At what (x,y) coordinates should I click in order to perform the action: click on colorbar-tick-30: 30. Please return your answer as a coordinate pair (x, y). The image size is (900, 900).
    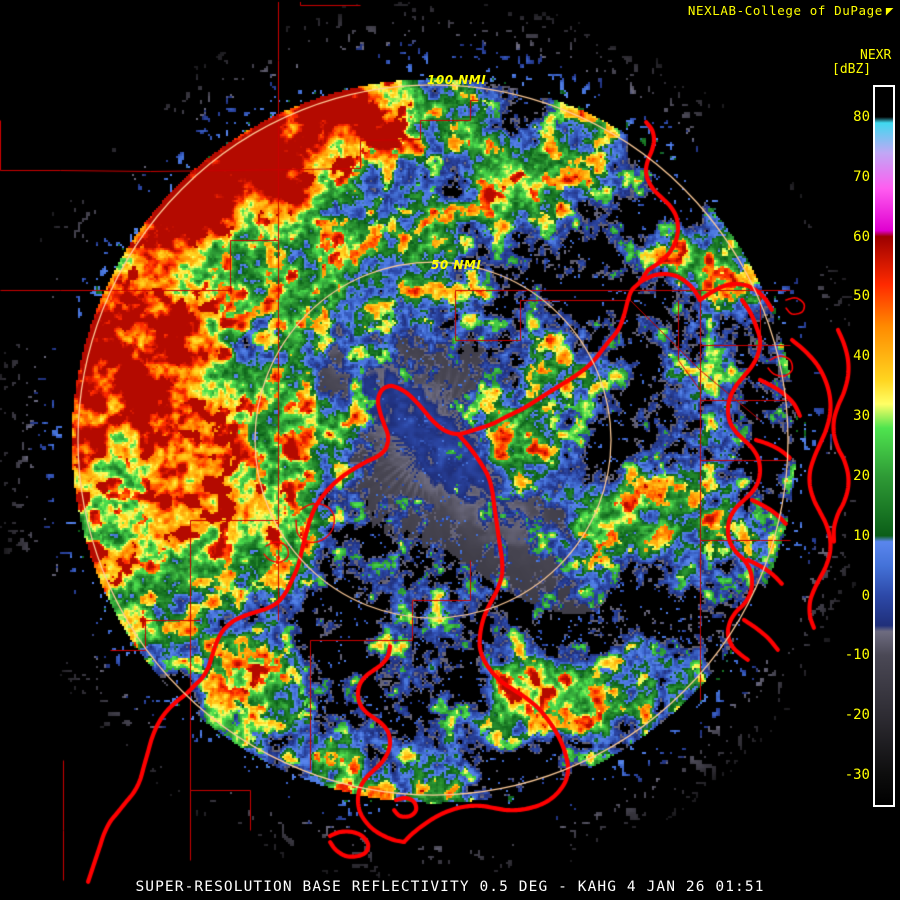
    Looking at the image, I should click on (861, 416).